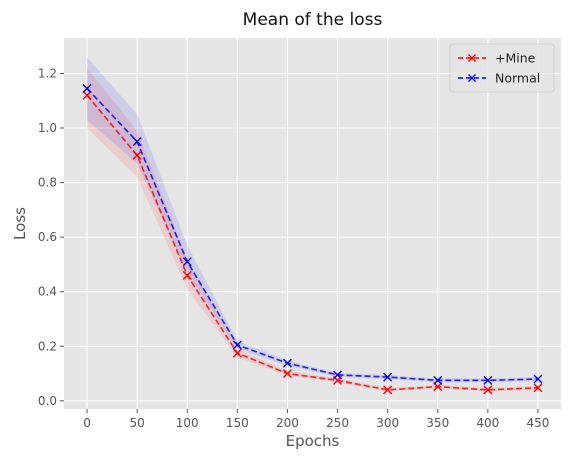 The width and height of the screenshot is (571, 460). Describe the element at coordinates (47, 292) in the screenshot. I see `y-tick-label: 0.4` at that location.